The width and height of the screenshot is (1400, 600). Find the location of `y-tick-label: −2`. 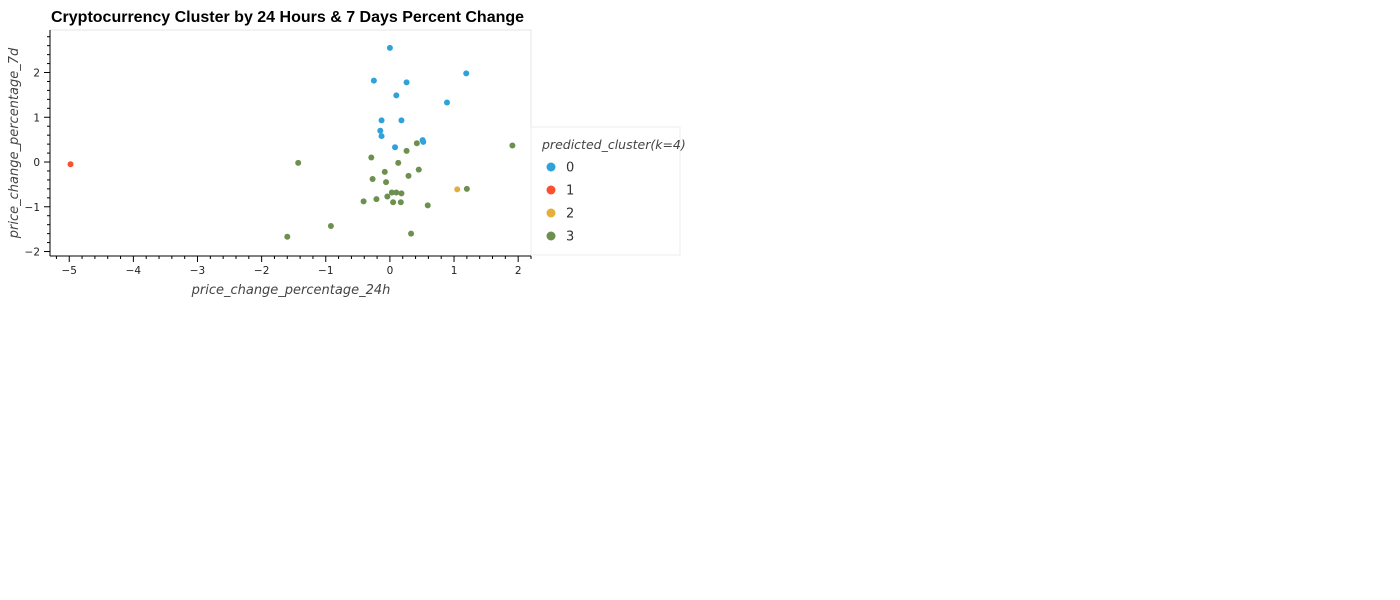

y-tick-label: −2 is located at coordinates (32, 253).